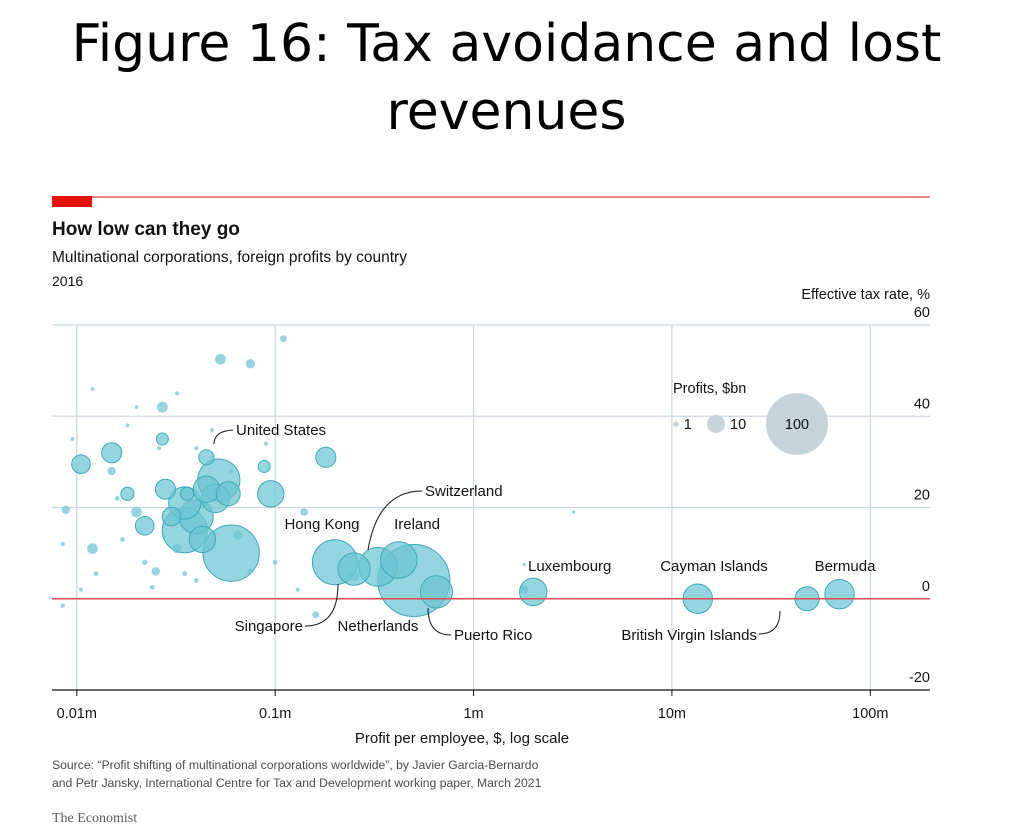 This screenshot has width=1013, height=826. I want to click on legend-label: 10, so click(738, 425).